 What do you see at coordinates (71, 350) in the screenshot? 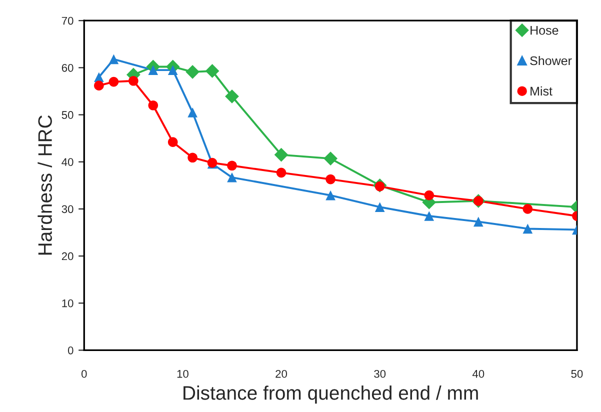
I see `y-tick-label: 0` at bounding box center [71, 350].